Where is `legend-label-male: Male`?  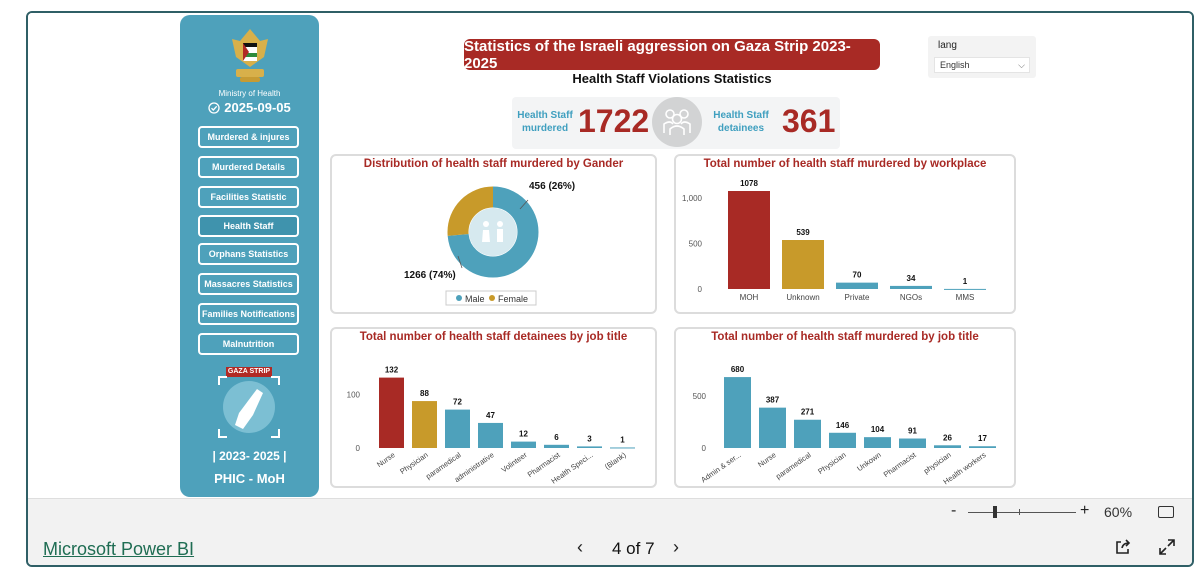 legend-label-male: Male is located at coordinates (475, 299).